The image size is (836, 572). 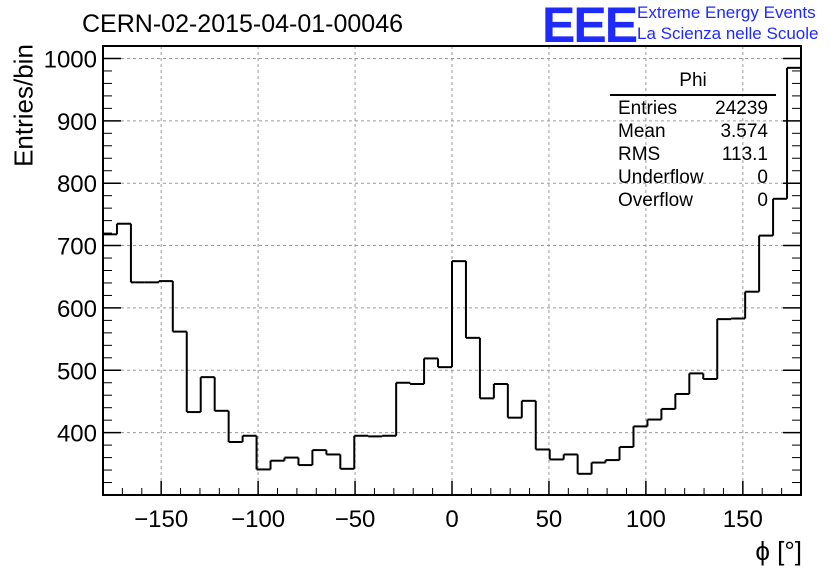 What do you see at coordinates (355, 519) in the screenshot?
I see `x-tick-label: −50` at bounding box center [355, 519].